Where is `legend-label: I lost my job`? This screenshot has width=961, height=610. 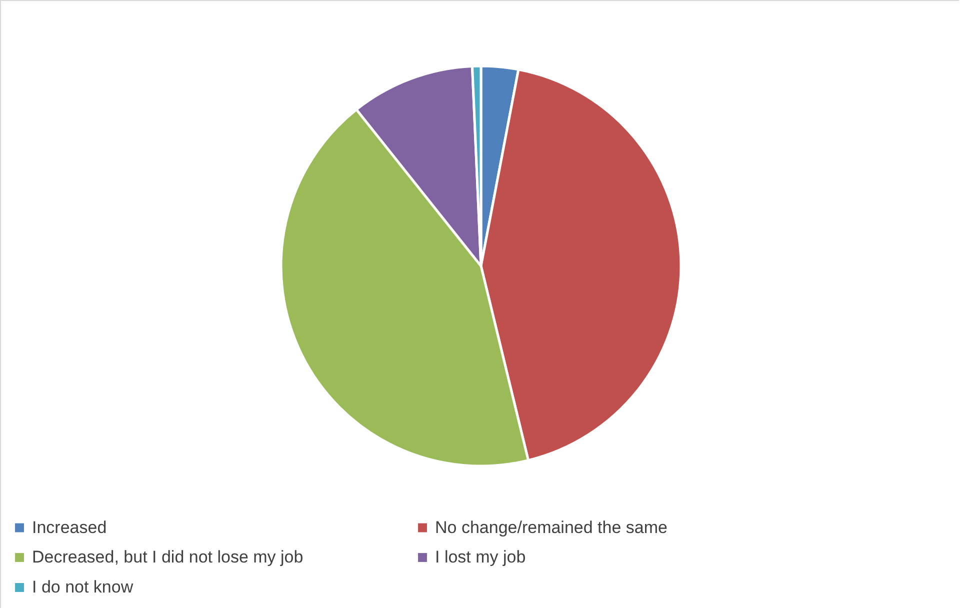 legend-label: I lost my job is located at coordinates (480, 557).